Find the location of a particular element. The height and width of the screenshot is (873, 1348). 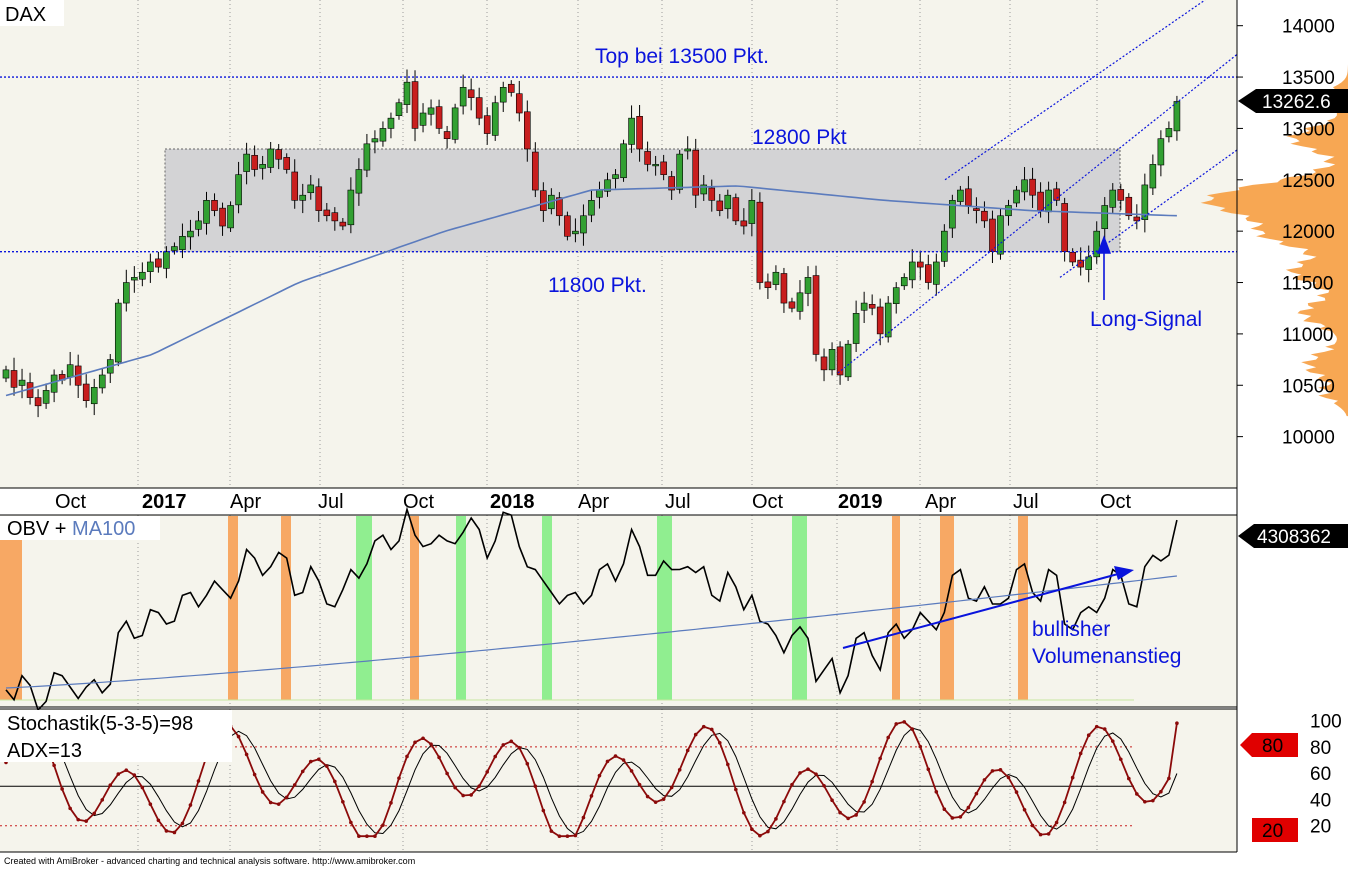

obv-note-line1: bullisher is located at coordinates (1071, 629).